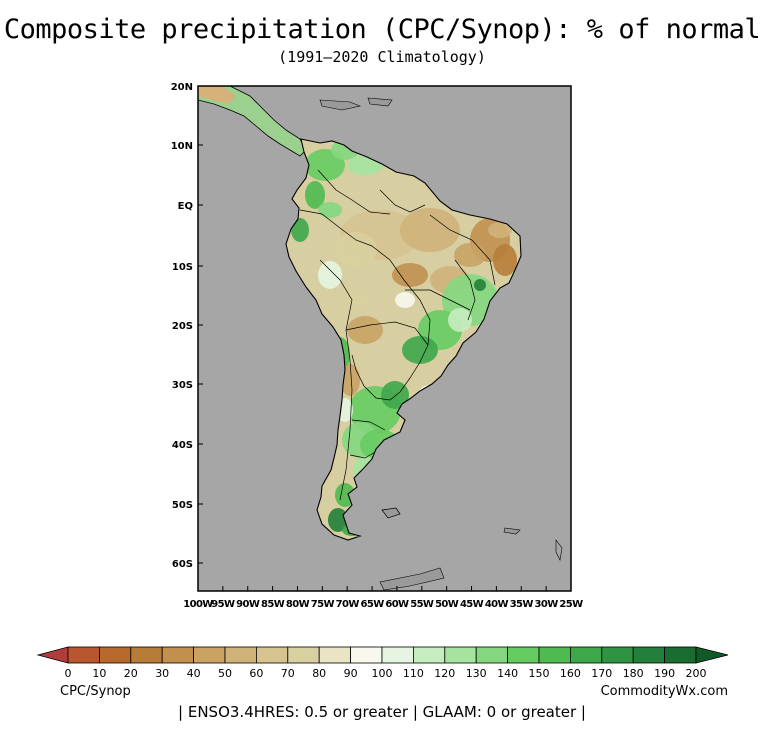  Describe the element at coordinates (422, 604) in the screenshot. I see `lon-tick-label: 55W` at that location.